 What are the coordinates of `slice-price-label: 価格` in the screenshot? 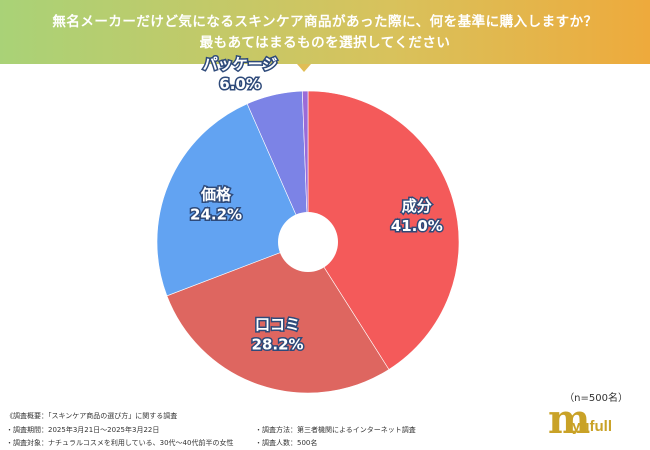 It's located at (216, 195).